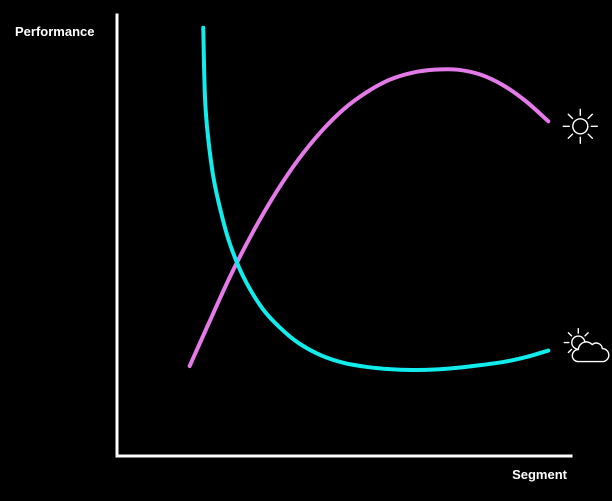  Describe the element at coordinates (580, 126) in the screenshot. I see `sun-icon` at that location.